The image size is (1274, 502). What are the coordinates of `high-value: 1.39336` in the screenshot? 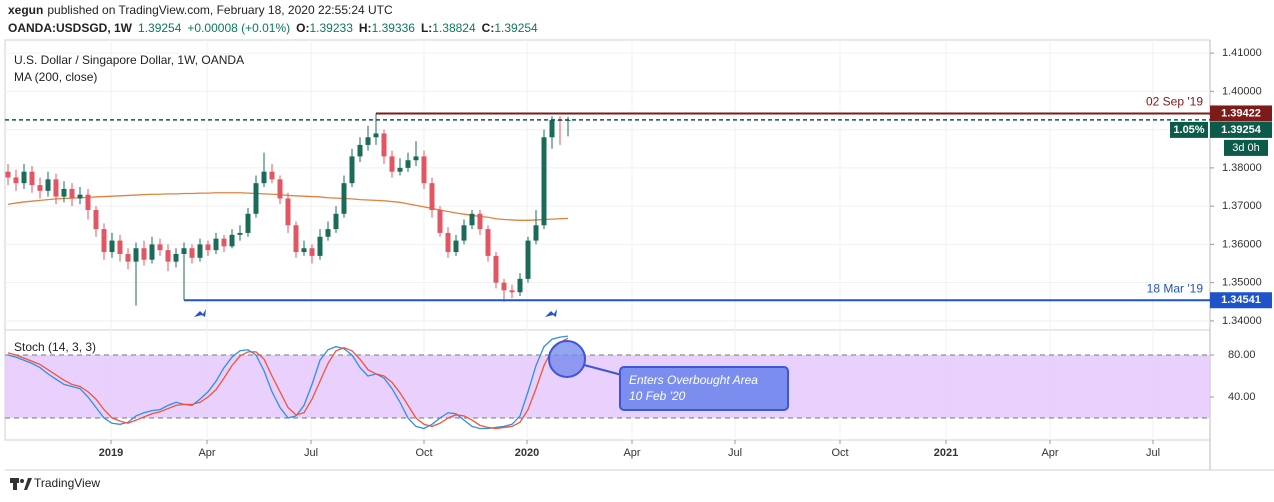 It's located at (394, 28).